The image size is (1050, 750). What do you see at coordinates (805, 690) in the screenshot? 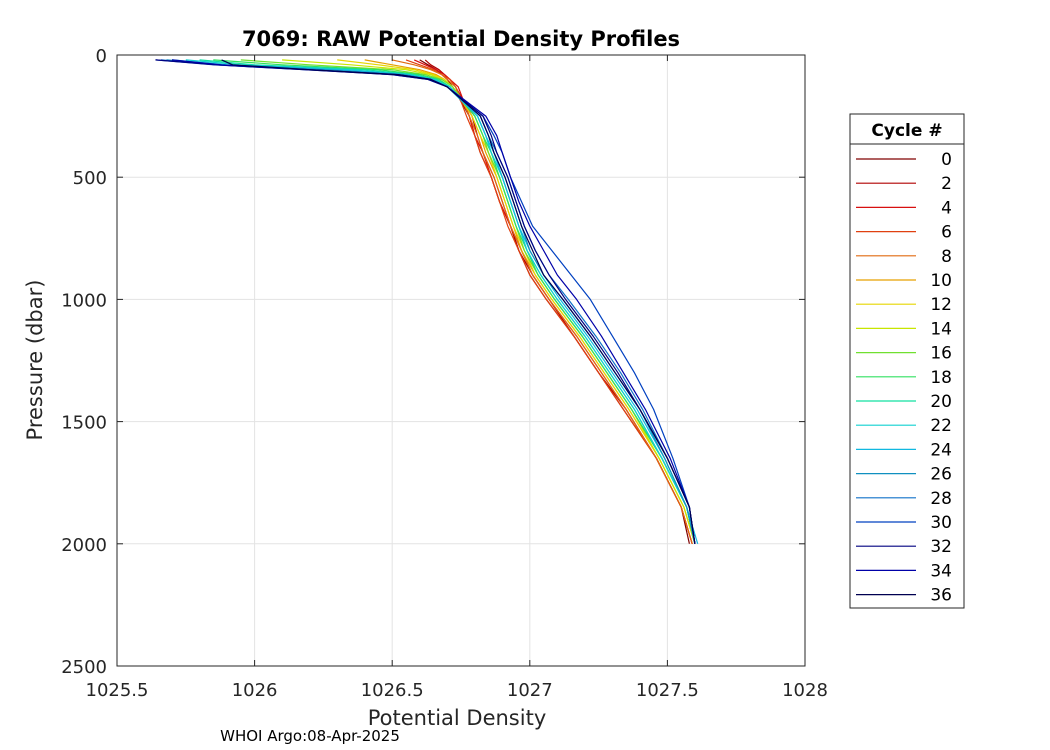
I see `x-tick-label: 1028` at bounding box center [805, 690].